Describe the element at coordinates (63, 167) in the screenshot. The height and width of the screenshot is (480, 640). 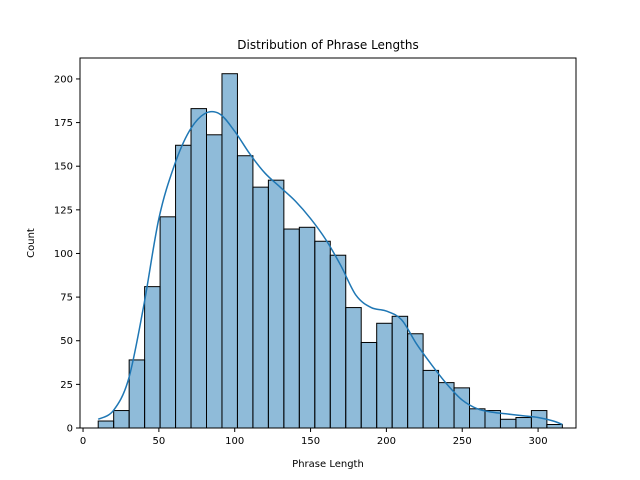
I see `y-tick-label: 150` at that location.